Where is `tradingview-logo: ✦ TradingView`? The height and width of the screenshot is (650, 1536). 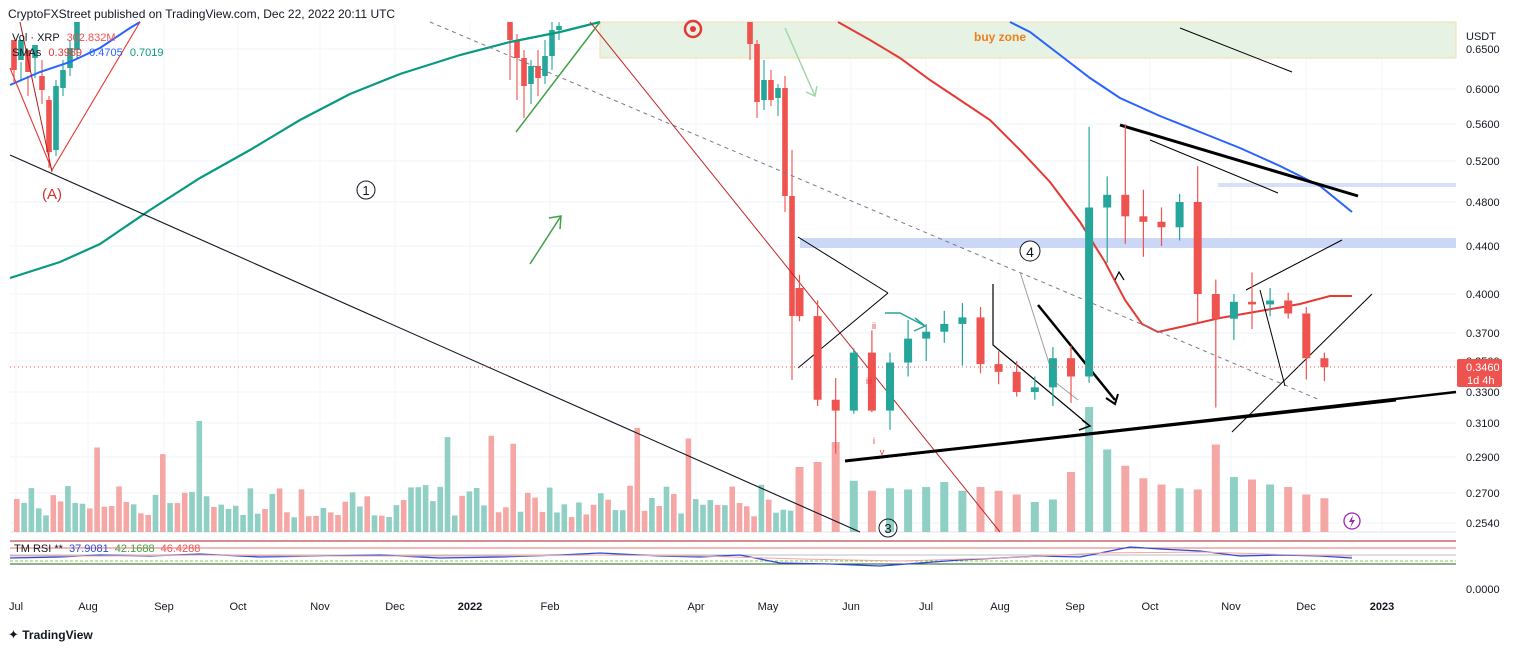 tradingview-logo: ✦ TradingView is located at coordinates (50, 635).